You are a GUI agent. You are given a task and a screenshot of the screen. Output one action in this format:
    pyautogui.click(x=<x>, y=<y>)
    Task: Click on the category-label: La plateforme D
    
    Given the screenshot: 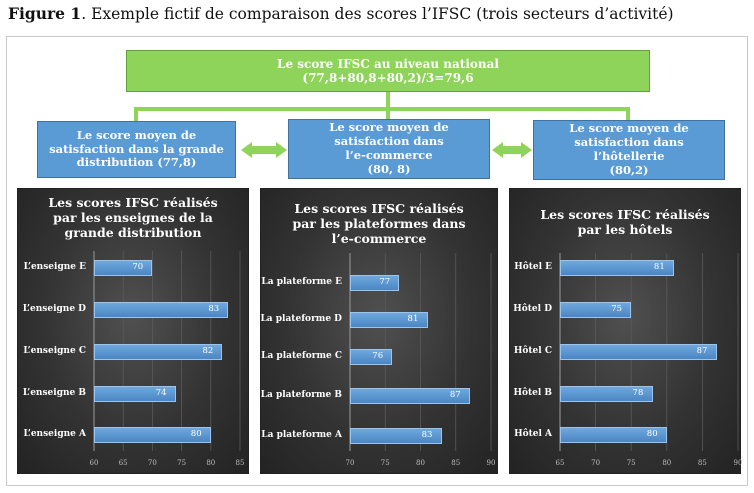 What is the action you would take?
    pyautogui.click(x=301, y=319)
    